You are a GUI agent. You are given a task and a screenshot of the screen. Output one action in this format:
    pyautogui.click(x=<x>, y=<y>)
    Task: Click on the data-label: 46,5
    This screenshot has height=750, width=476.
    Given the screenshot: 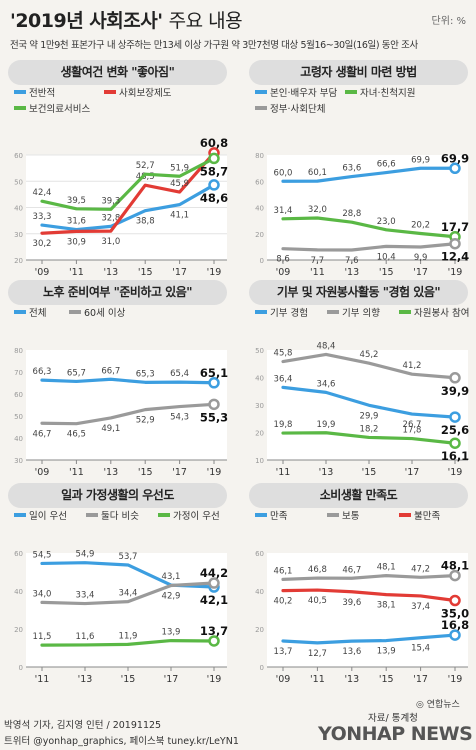 What is the action you would take?
    pyautogui.click(x=76, y=435)
    